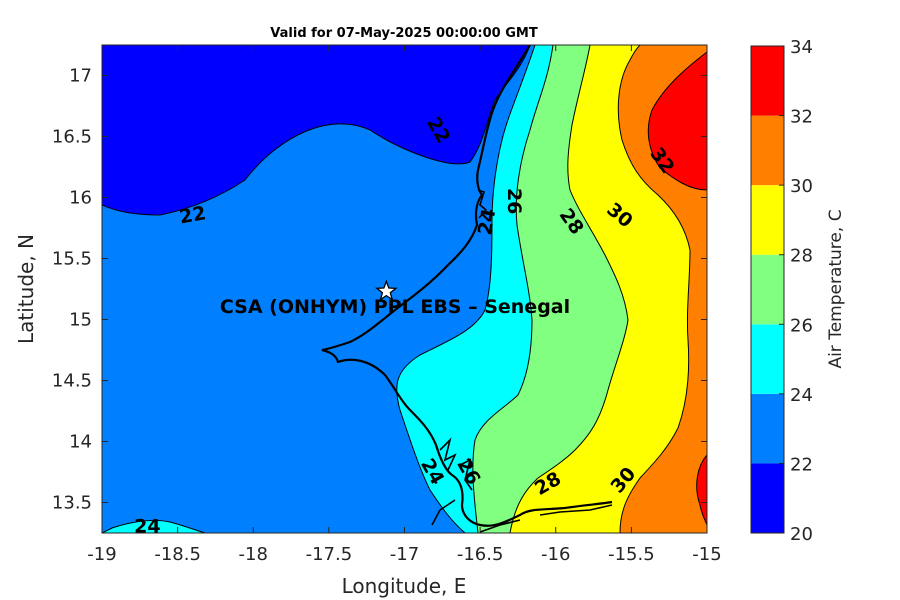 This screenshot has width=900, height=600. I want to click on colorbar-tick-label: 22, so click(801, 464).